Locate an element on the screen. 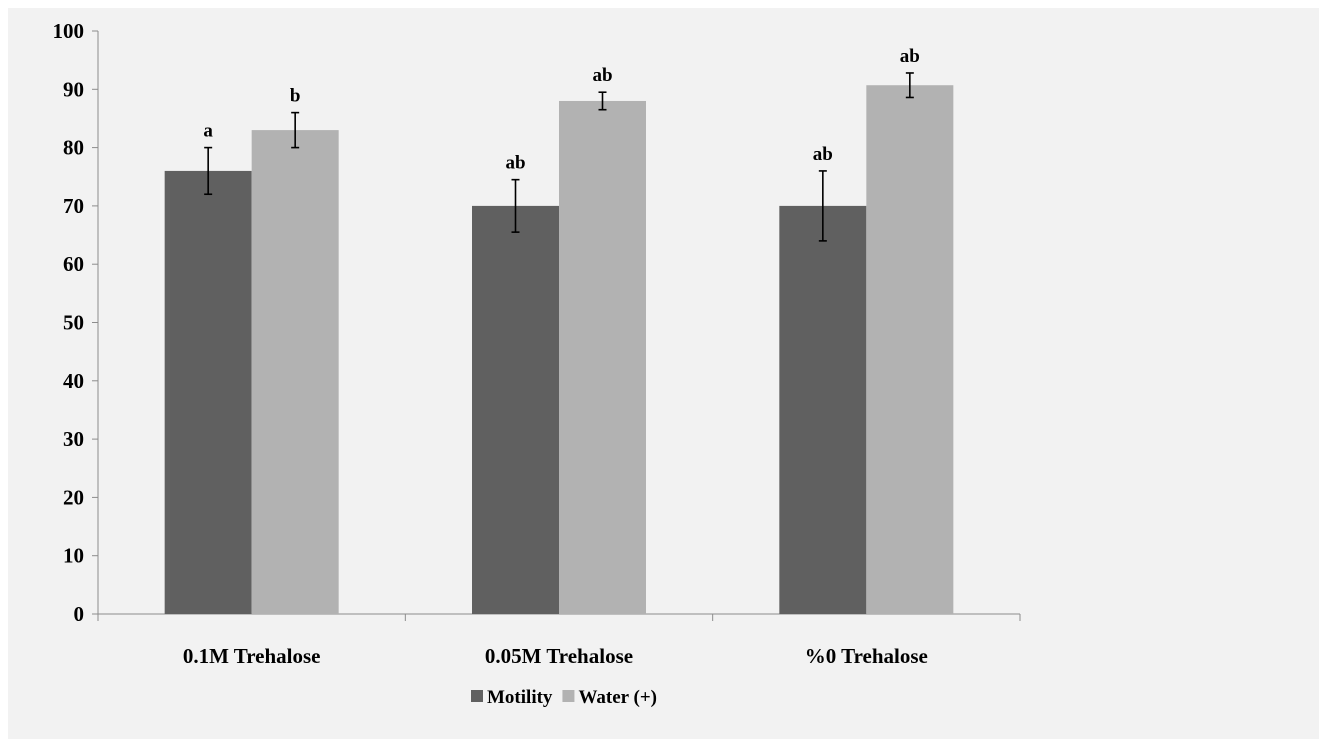 The image size is (1327, 747). y-tick-label: 0 is located at coordinates (79, 614).